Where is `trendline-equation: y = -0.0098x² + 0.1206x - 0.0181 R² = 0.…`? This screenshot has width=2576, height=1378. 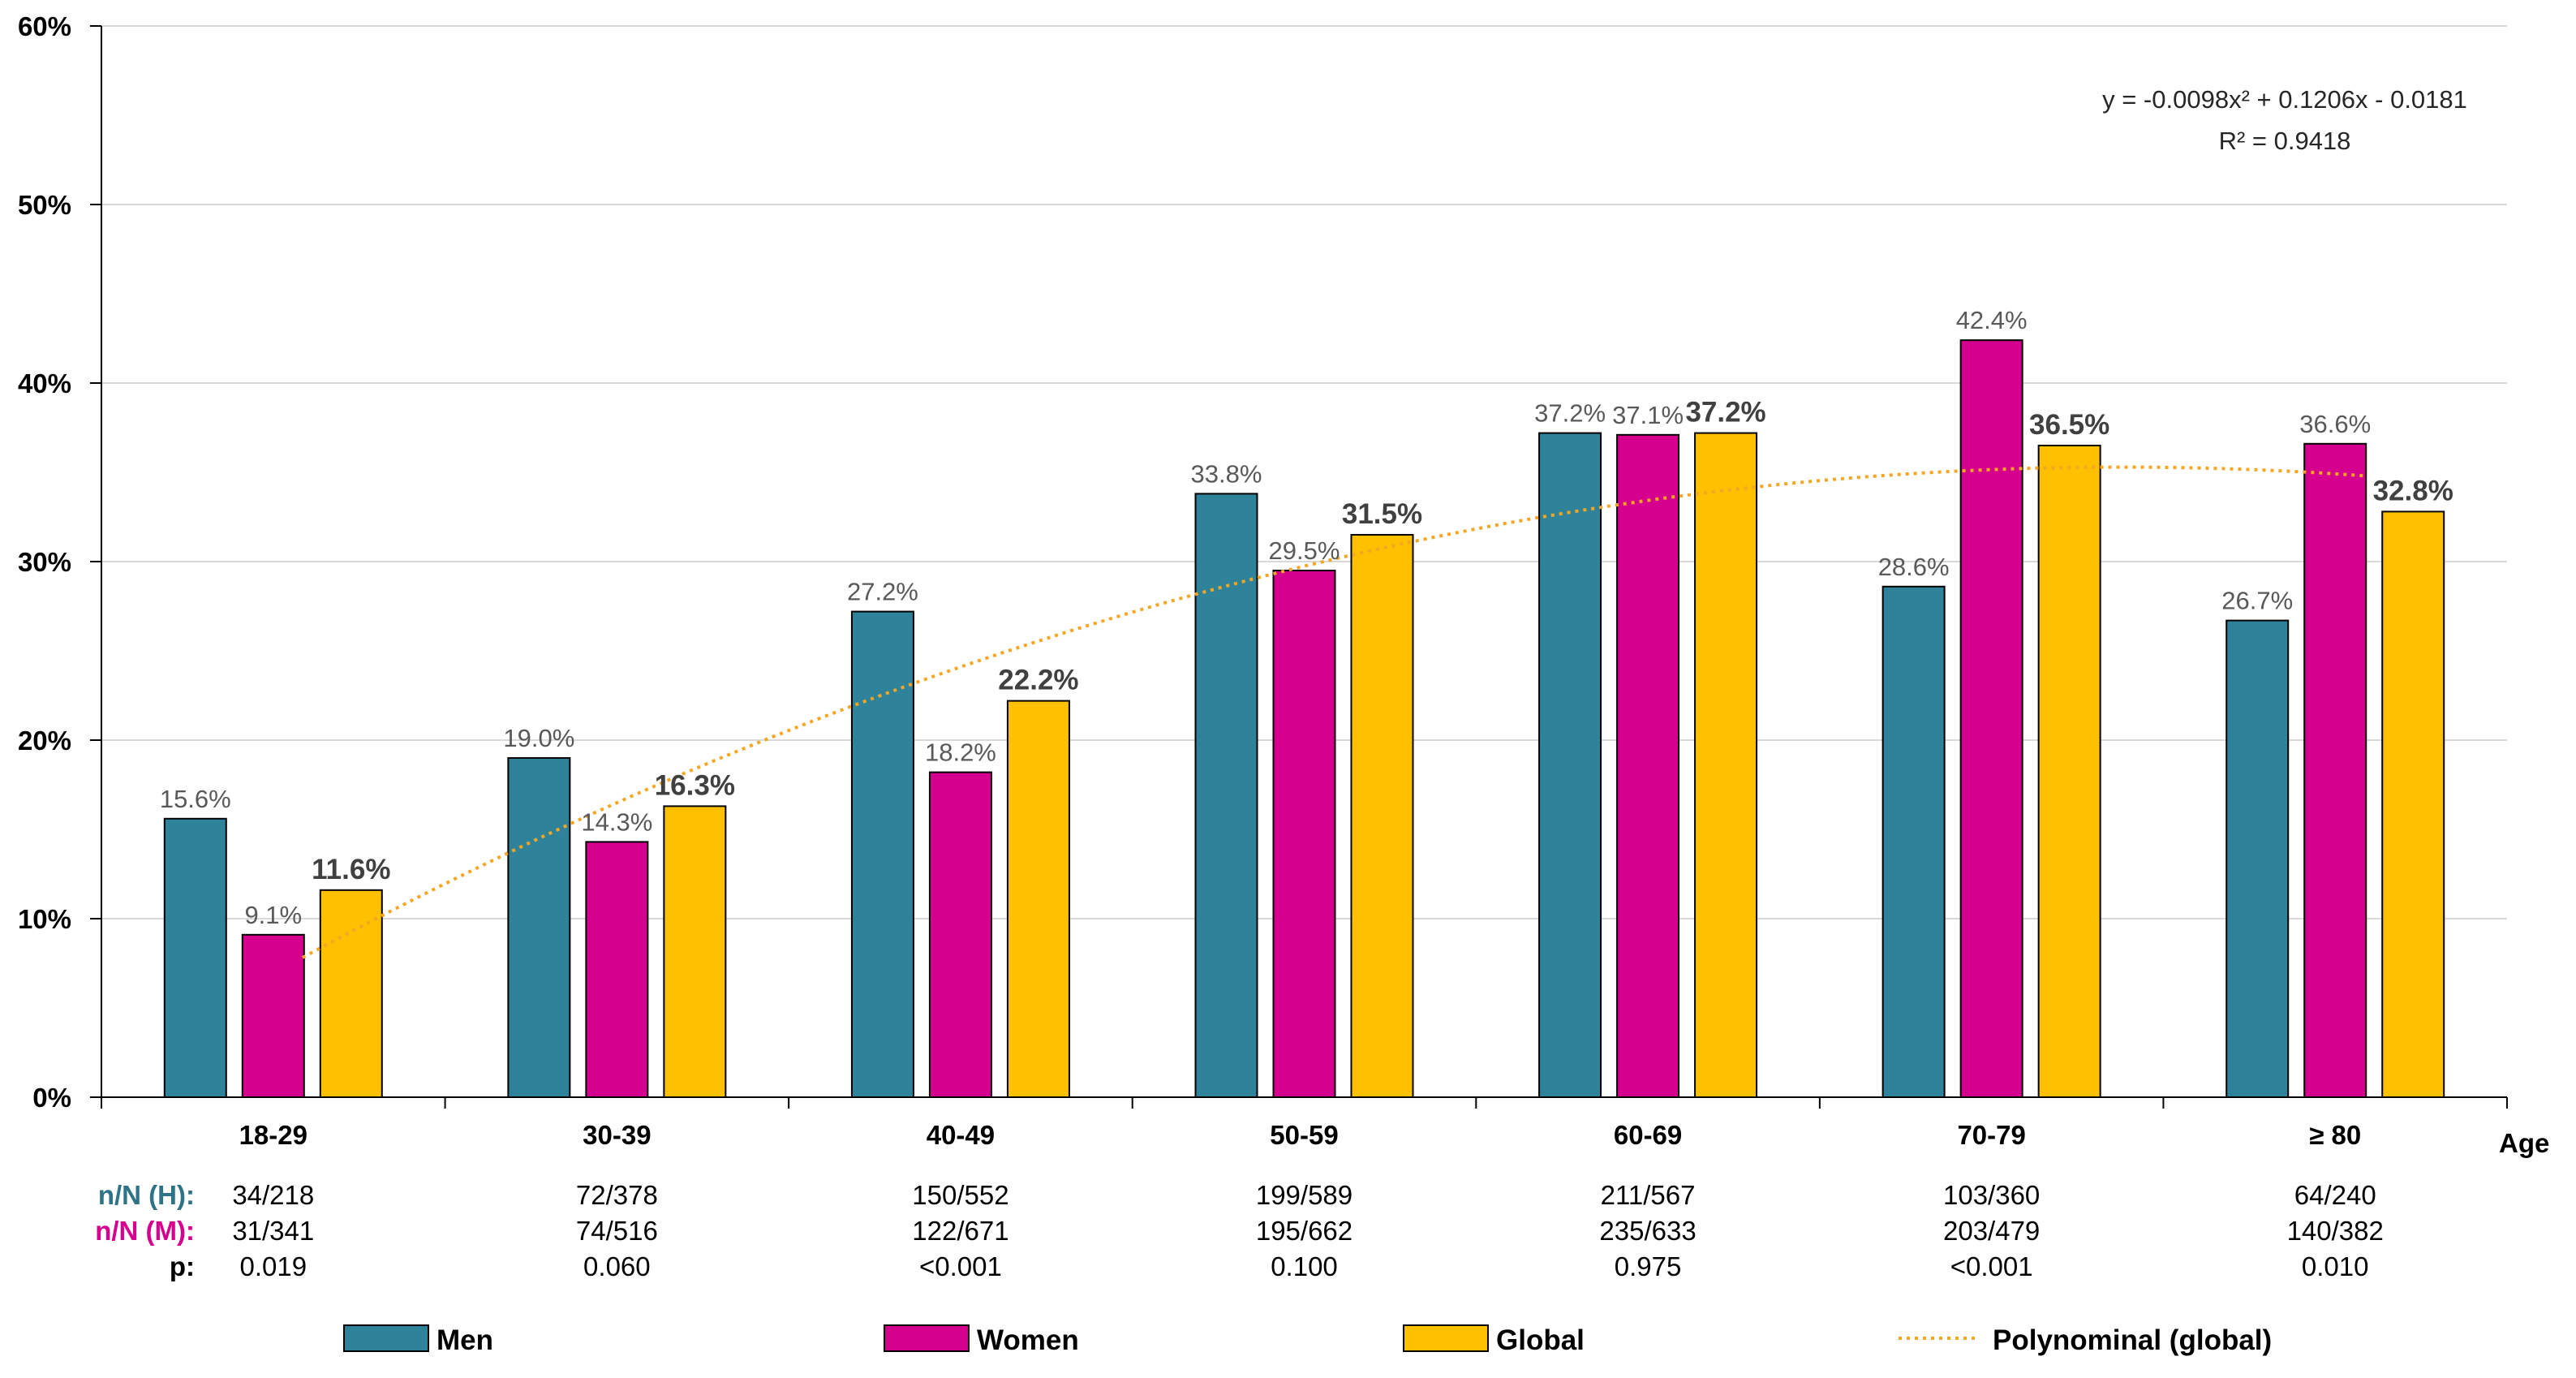
trendline-equation: y = -0.0098x² + 0.1206x - 0.0181 R² = 0.… is located at coordinates (2284, 120).